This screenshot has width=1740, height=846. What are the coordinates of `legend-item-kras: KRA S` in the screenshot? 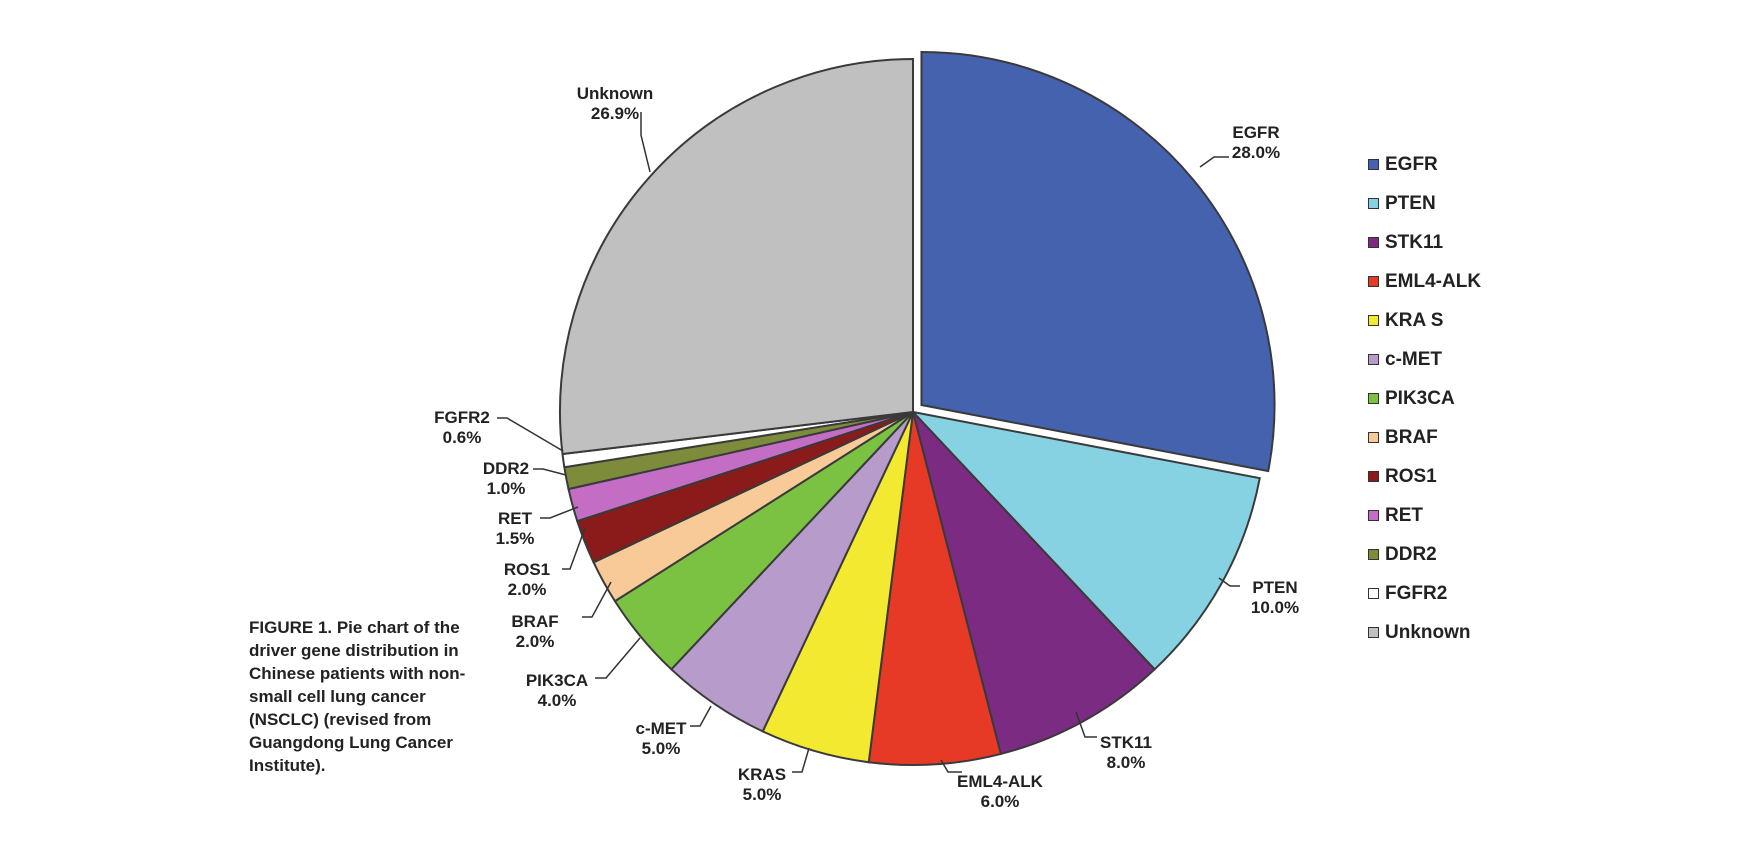 It's located at (1424, 320).